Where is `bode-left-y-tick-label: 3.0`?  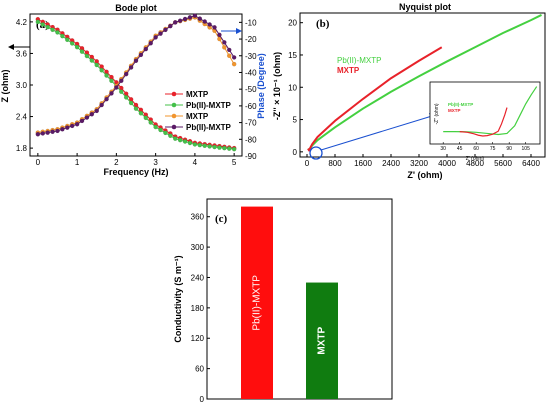 bode-left-y-tick-label: 3.0 is located at coordinates (22, 85).